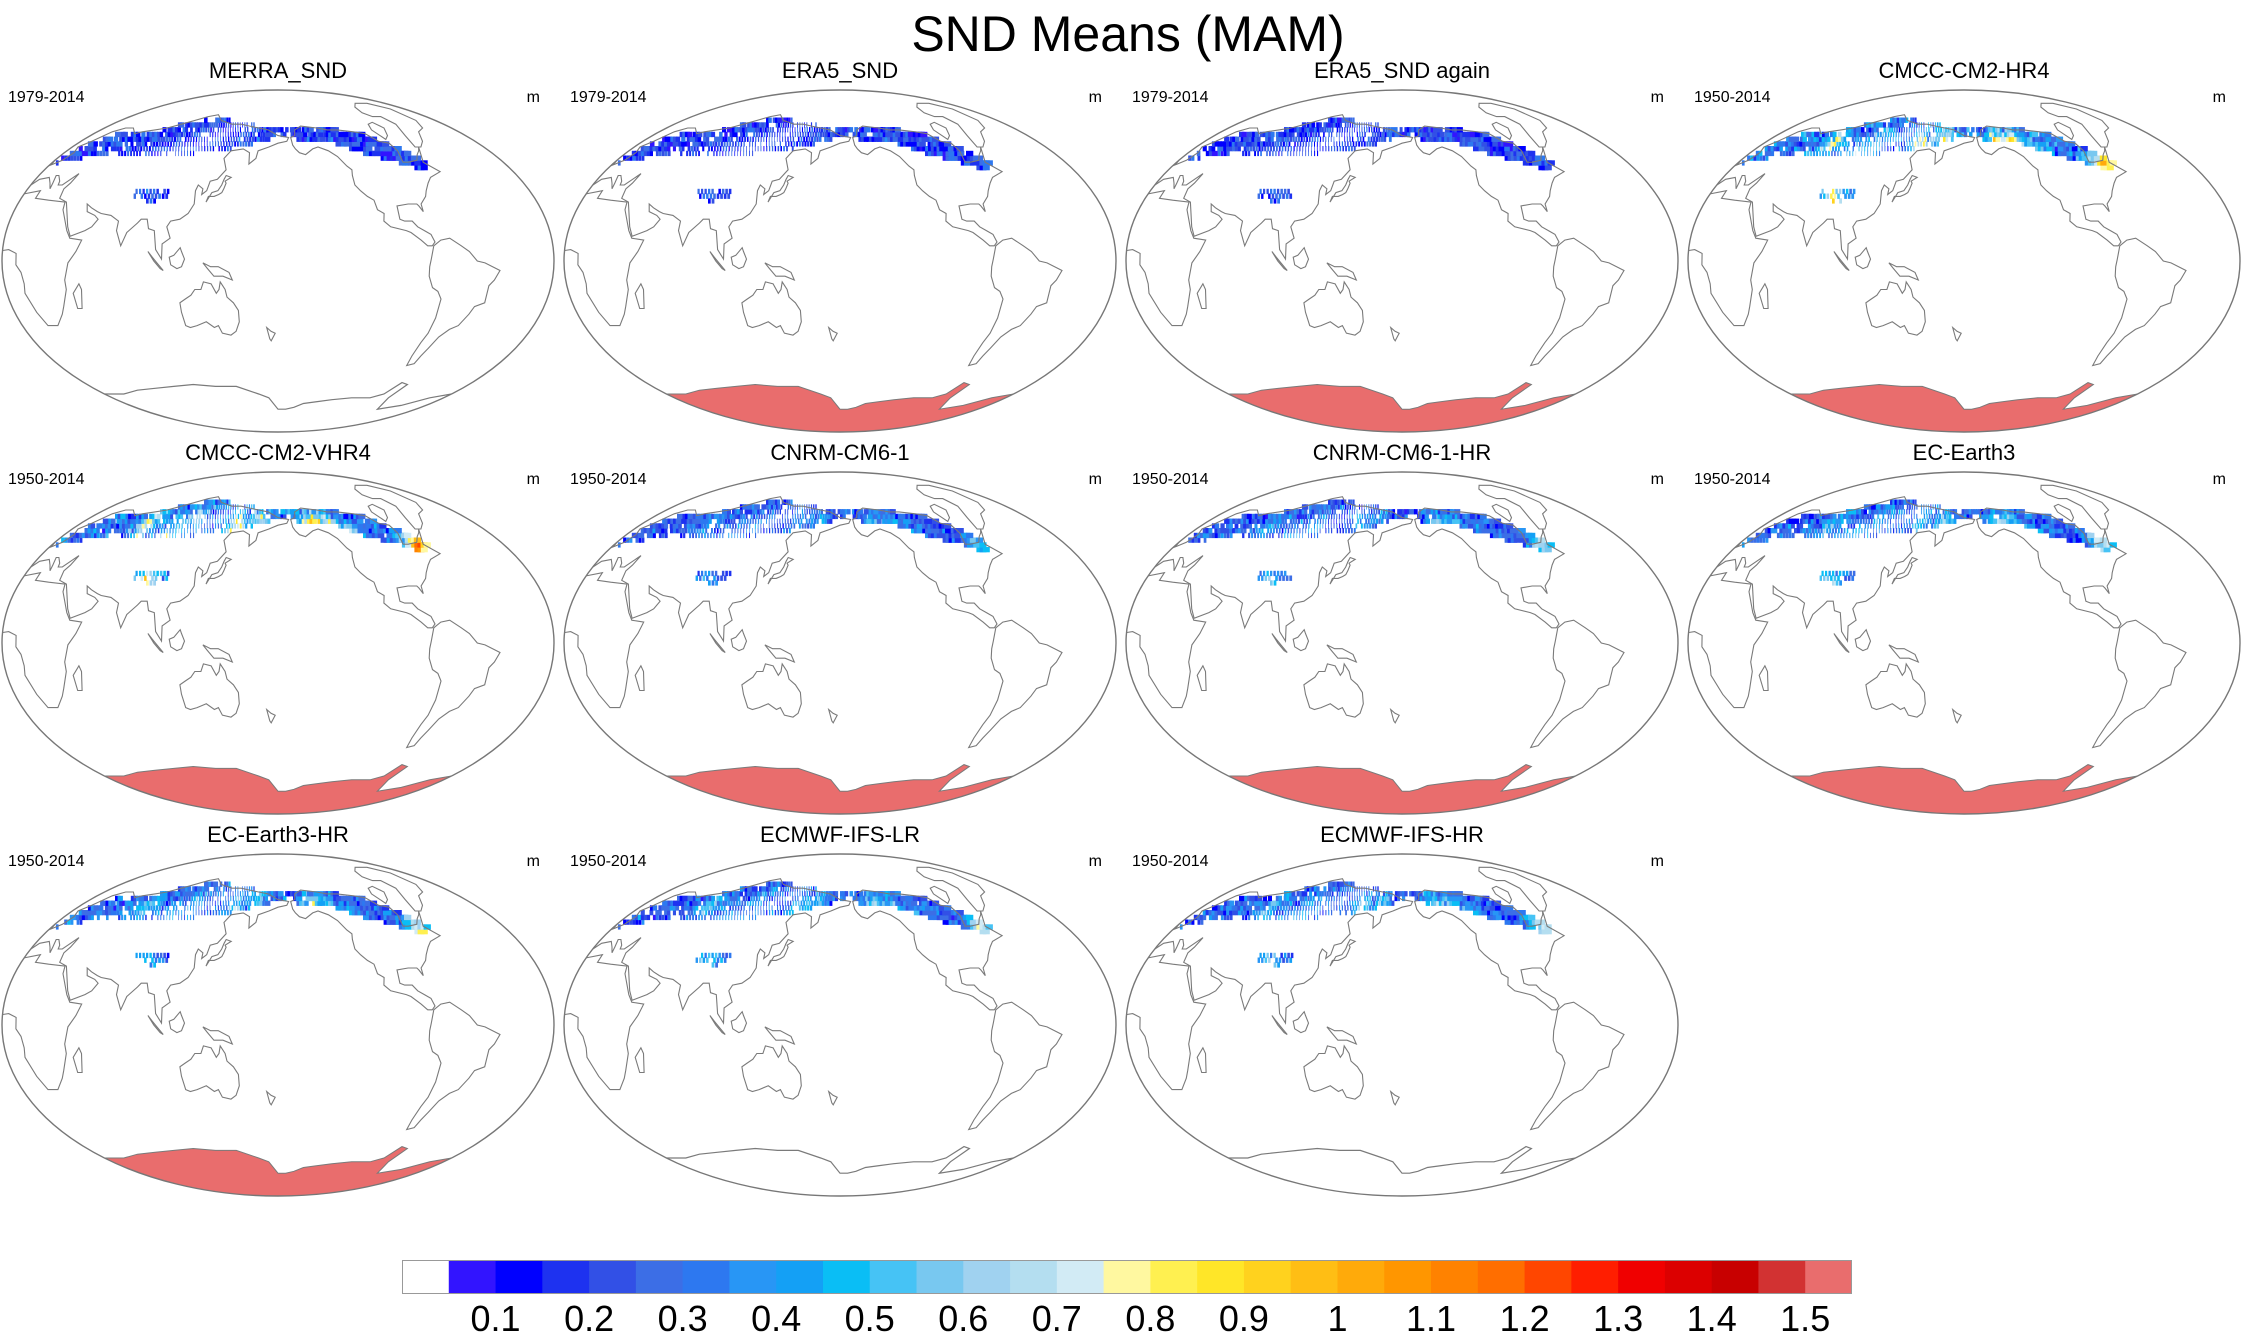 The height and width of the screenshot is (1344, 2256). What do you see at coordinates (2052, 568) in the screenshot?
I see `coastline-northAmerica` at bounding box center [2052, 568].